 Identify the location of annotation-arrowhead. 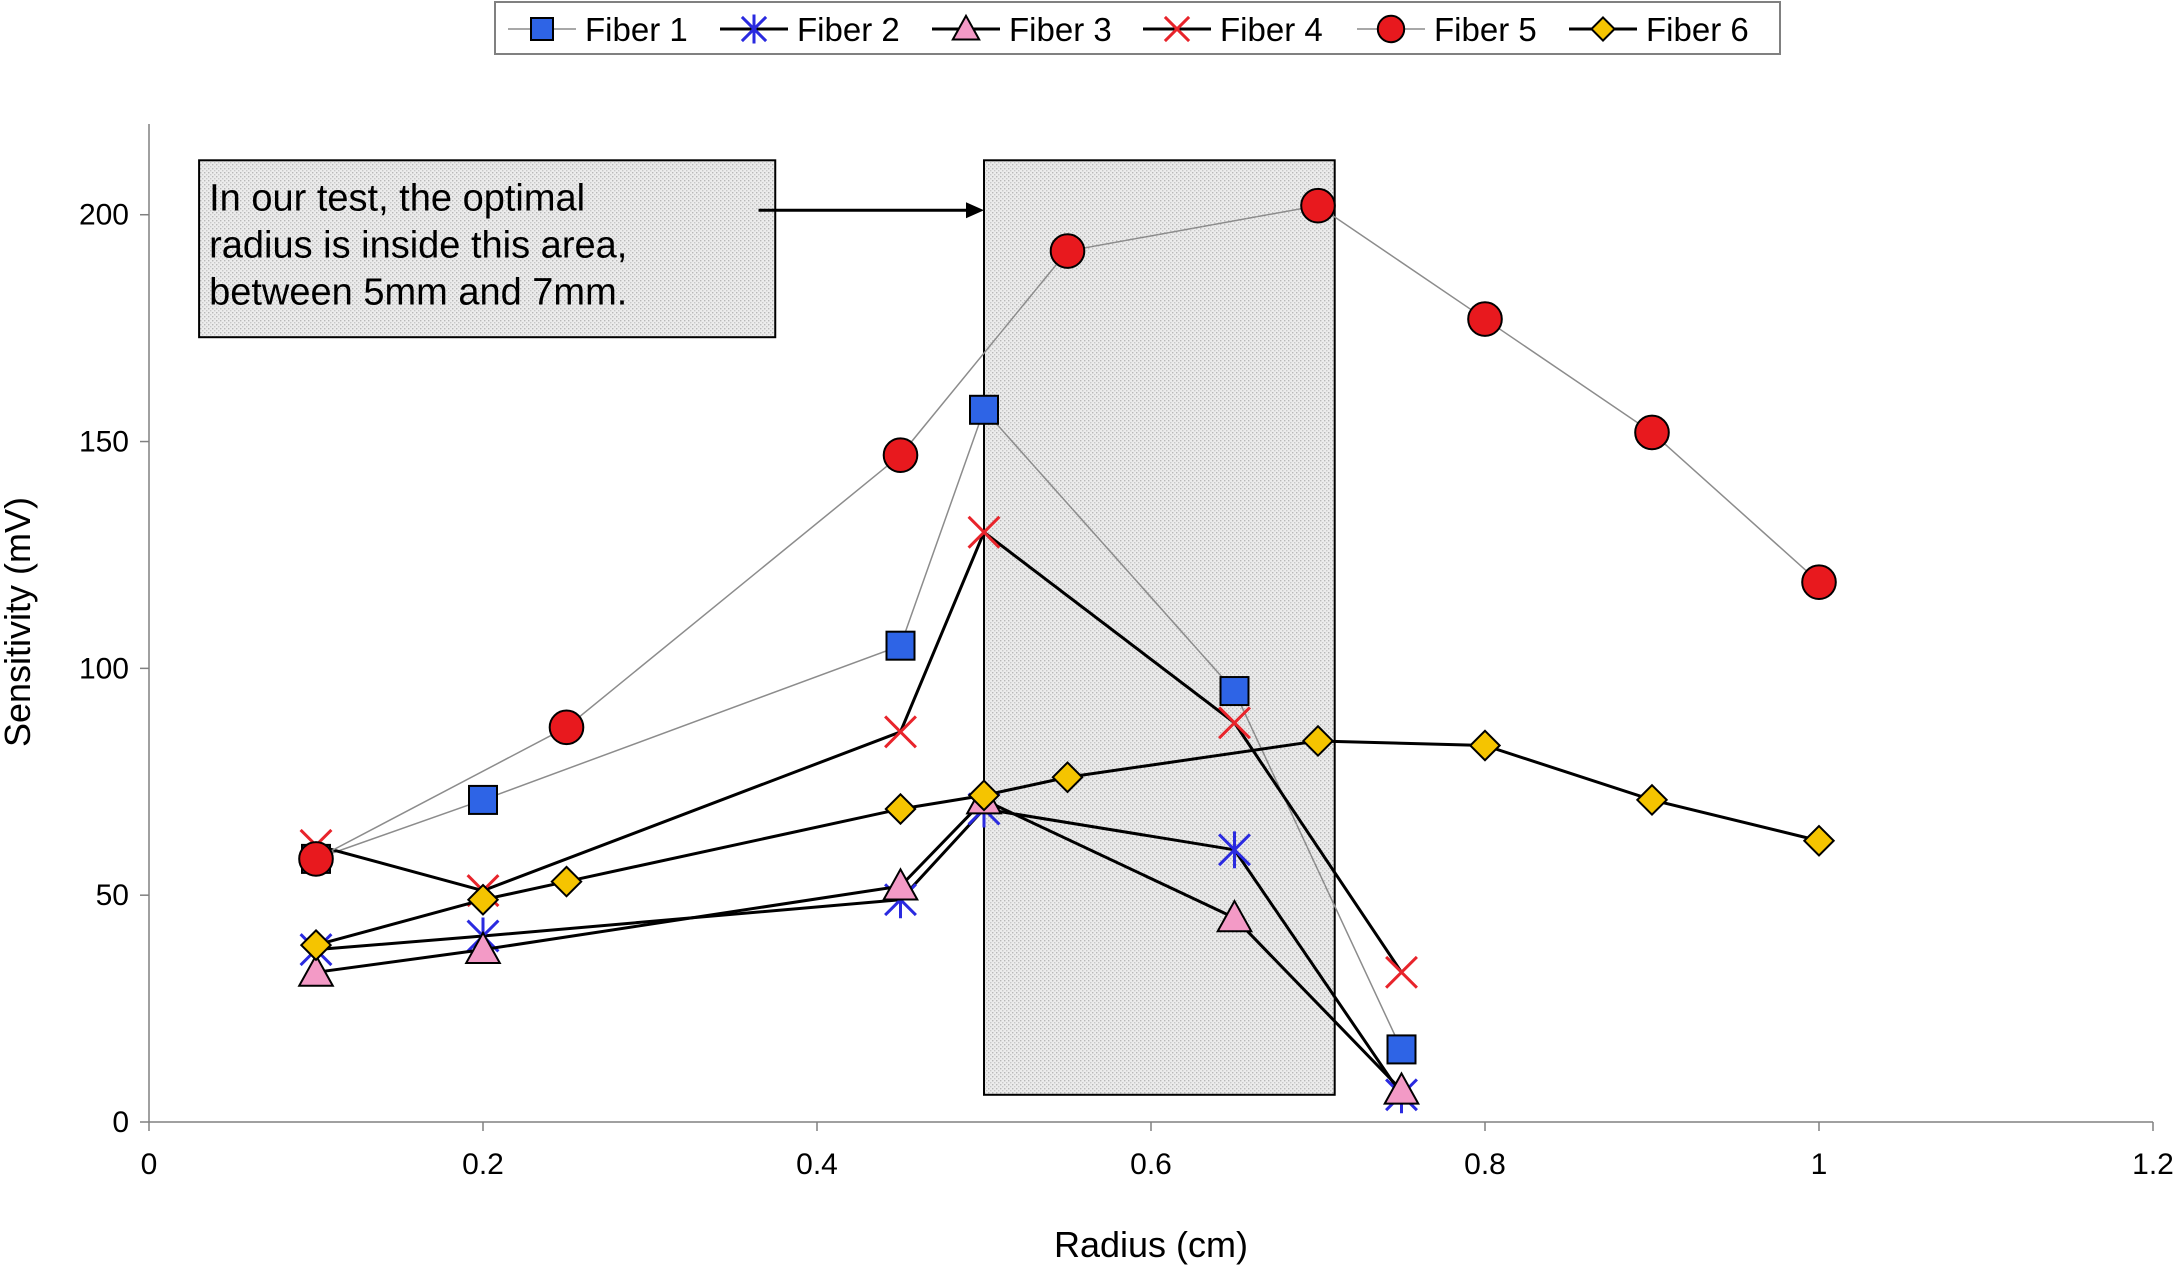
(975, 210).